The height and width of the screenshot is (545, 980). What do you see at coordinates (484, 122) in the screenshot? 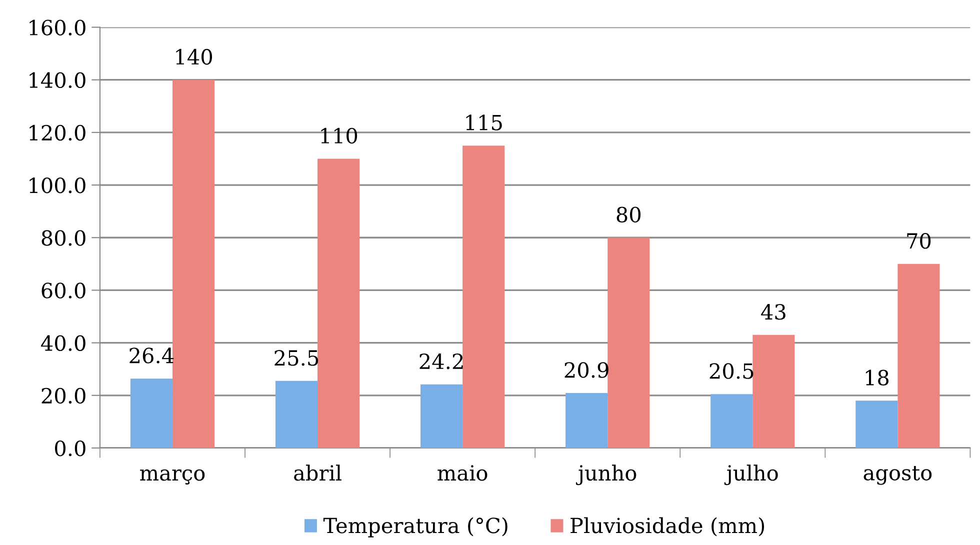
I see `data-label: 115` at bounding box center [484, 122].